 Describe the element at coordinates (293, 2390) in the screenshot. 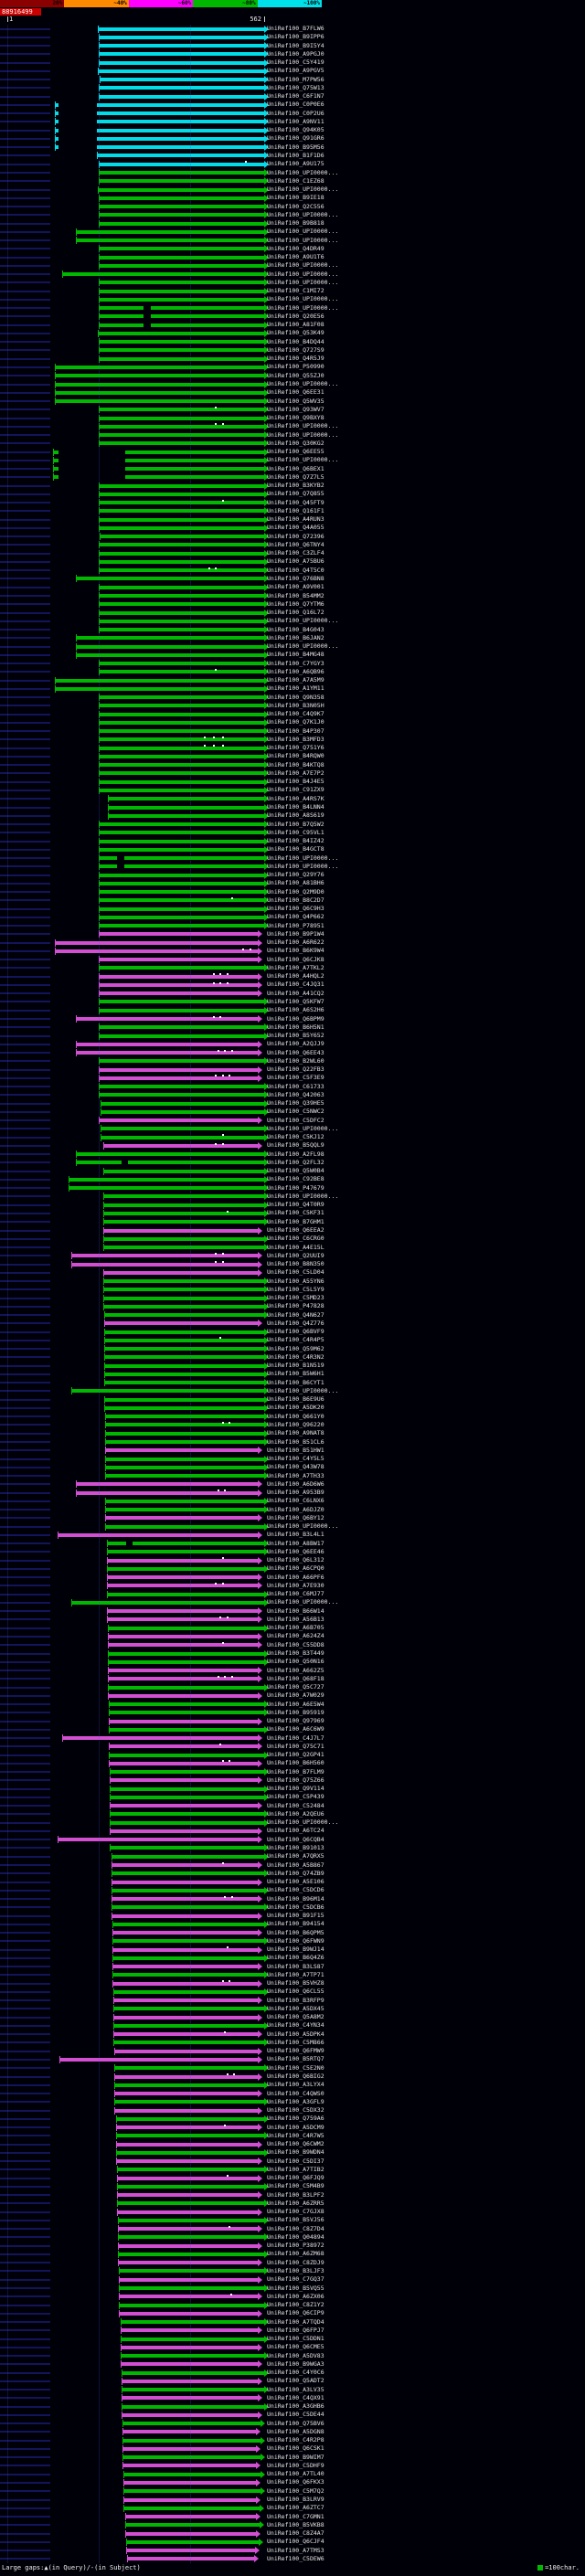

I see `alignment-hit-row: UniRef100_A3LV35` at that location.